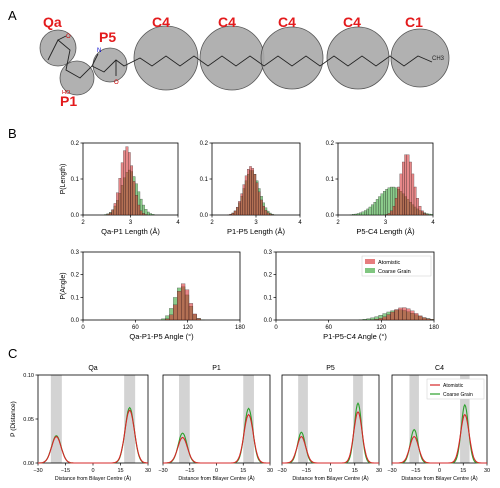 This screenshot has width=500, height=488. I want to click on ester-bond, so click(62, 38).